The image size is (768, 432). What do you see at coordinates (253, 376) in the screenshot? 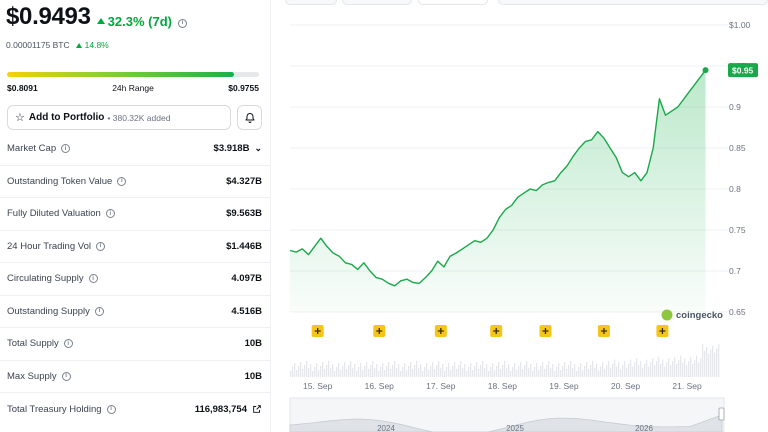
I see `stat-value-text: 10B` at bounding box center [253, 376].